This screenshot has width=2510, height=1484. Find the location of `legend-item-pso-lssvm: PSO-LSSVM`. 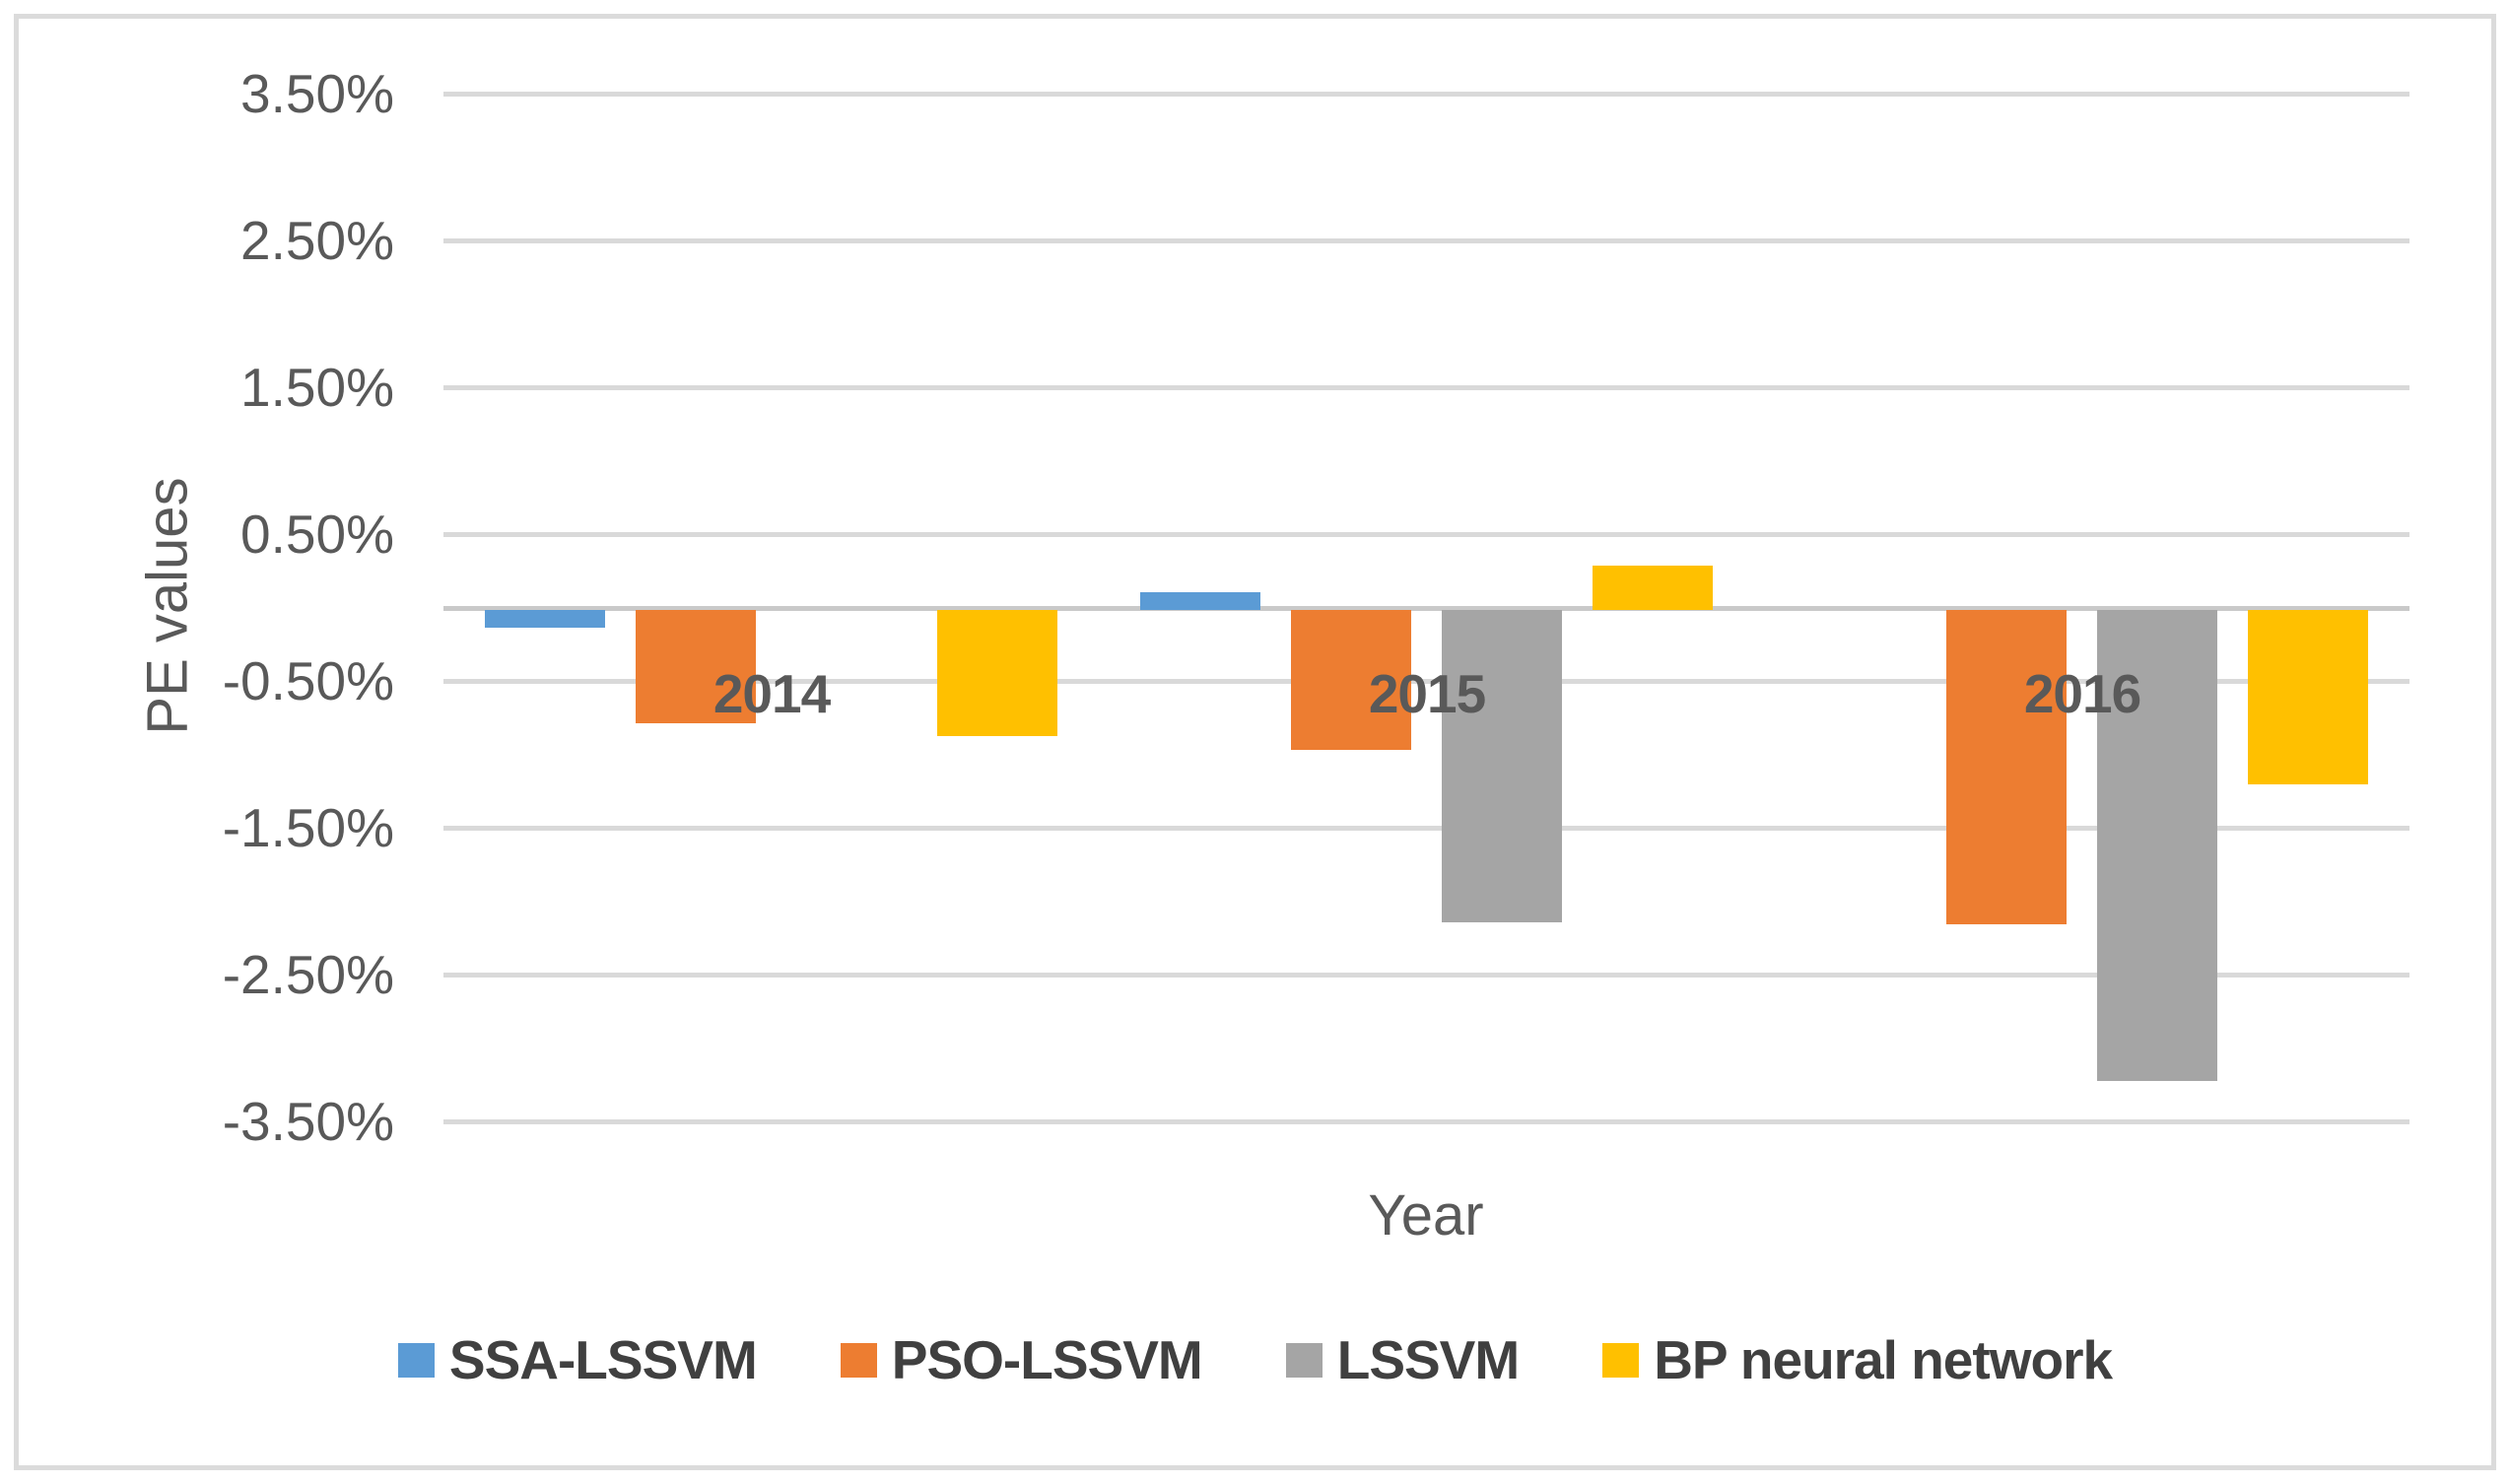

legend-item-pso-lssvm: PSO-LSSVM is located at coordinates (1021, 1359).